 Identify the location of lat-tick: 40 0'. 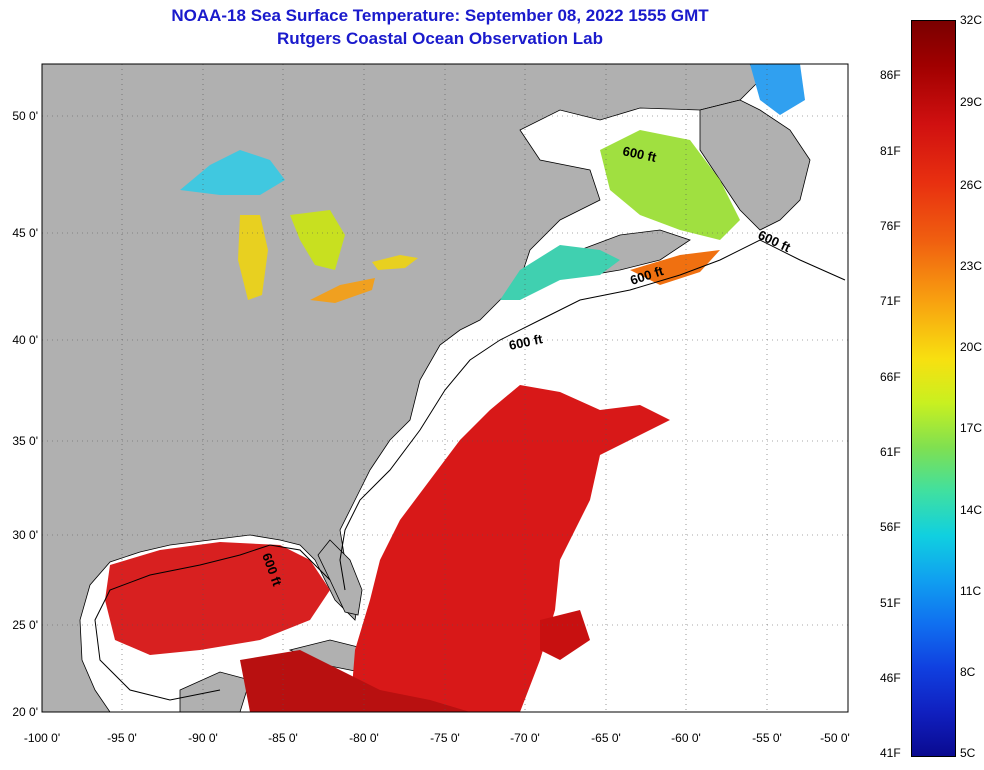
(25, 340).